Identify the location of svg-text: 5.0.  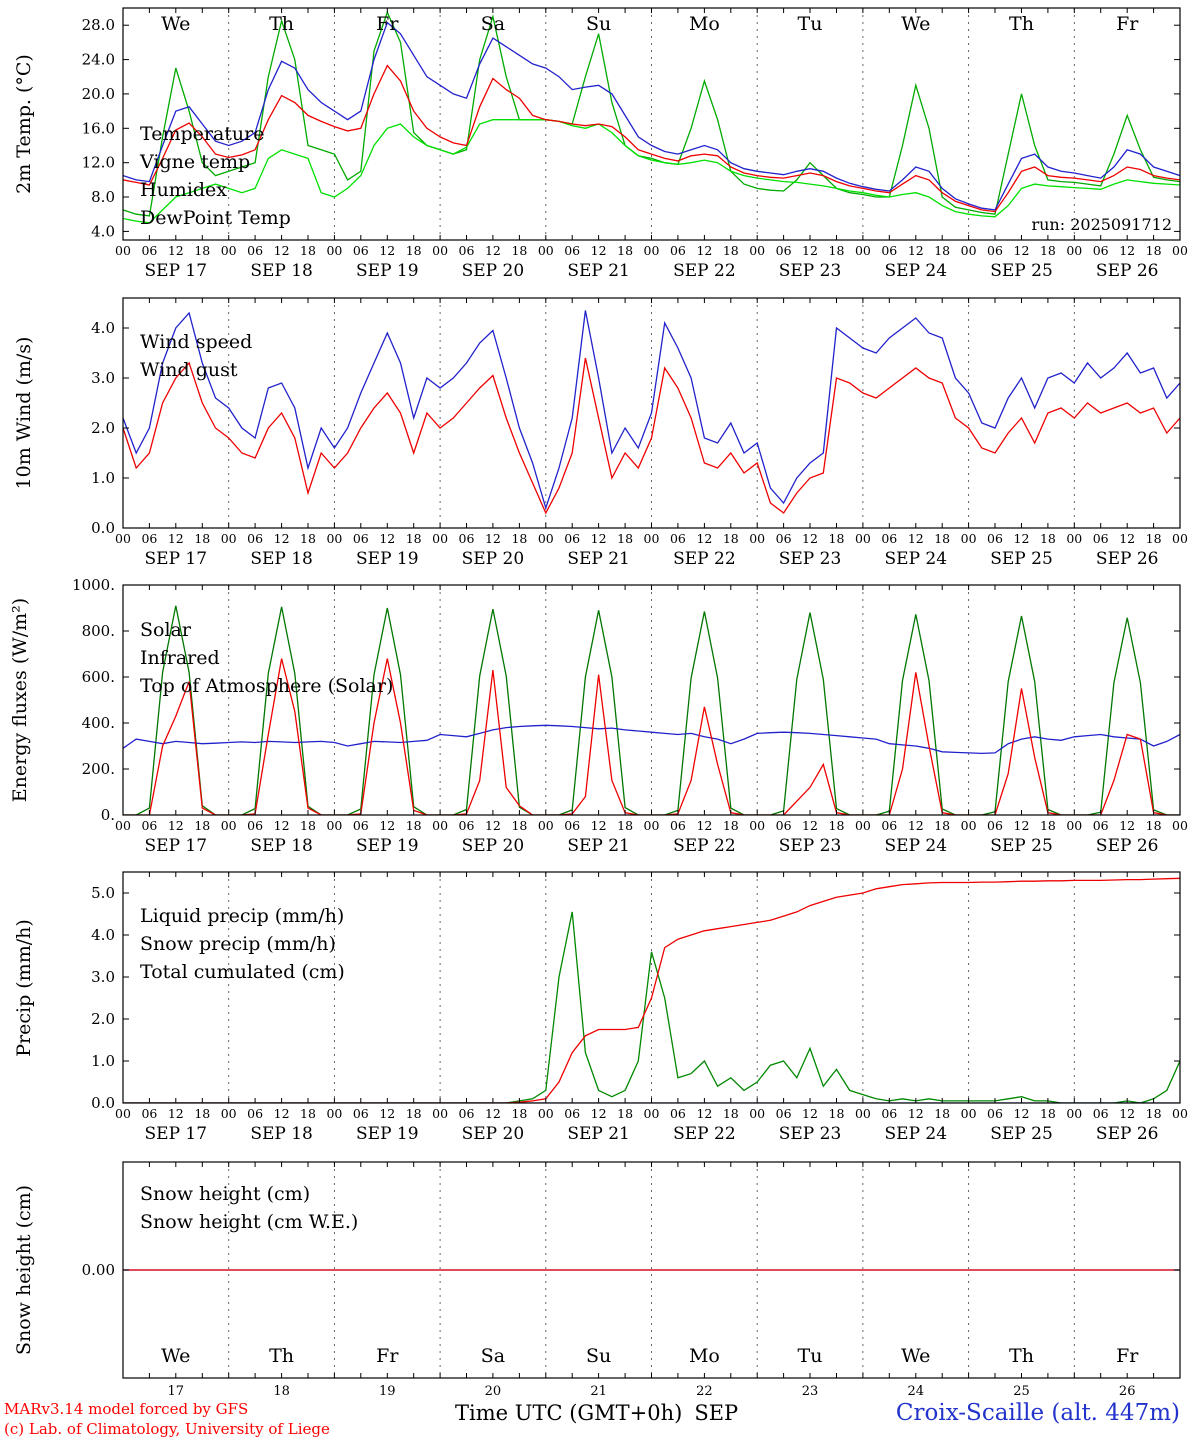
(103, 893).